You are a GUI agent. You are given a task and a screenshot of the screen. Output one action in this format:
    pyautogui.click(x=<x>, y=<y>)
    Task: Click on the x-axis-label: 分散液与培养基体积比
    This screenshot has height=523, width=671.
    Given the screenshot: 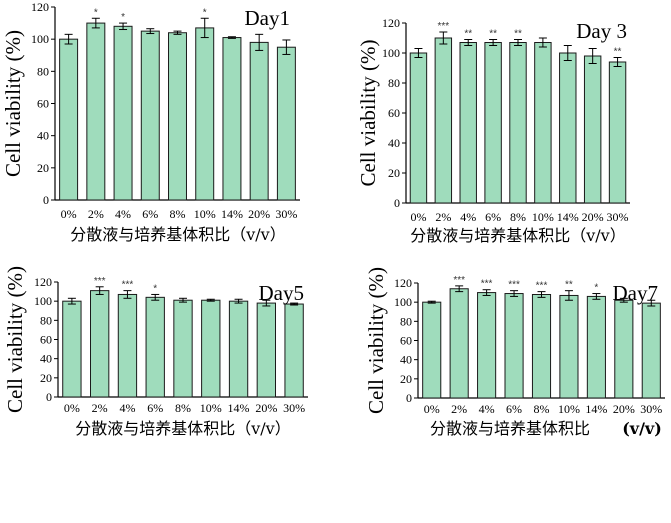 What is the action you would take?
    pyautogui.click(x=510, y=428)
    